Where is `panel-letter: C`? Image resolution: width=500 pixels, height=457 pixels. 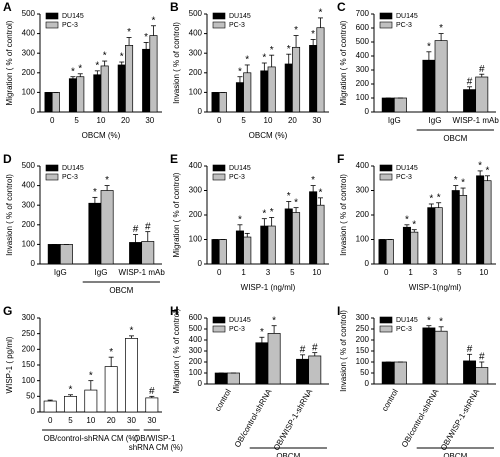 panel-letter: C is located at coordinates (341, 7).